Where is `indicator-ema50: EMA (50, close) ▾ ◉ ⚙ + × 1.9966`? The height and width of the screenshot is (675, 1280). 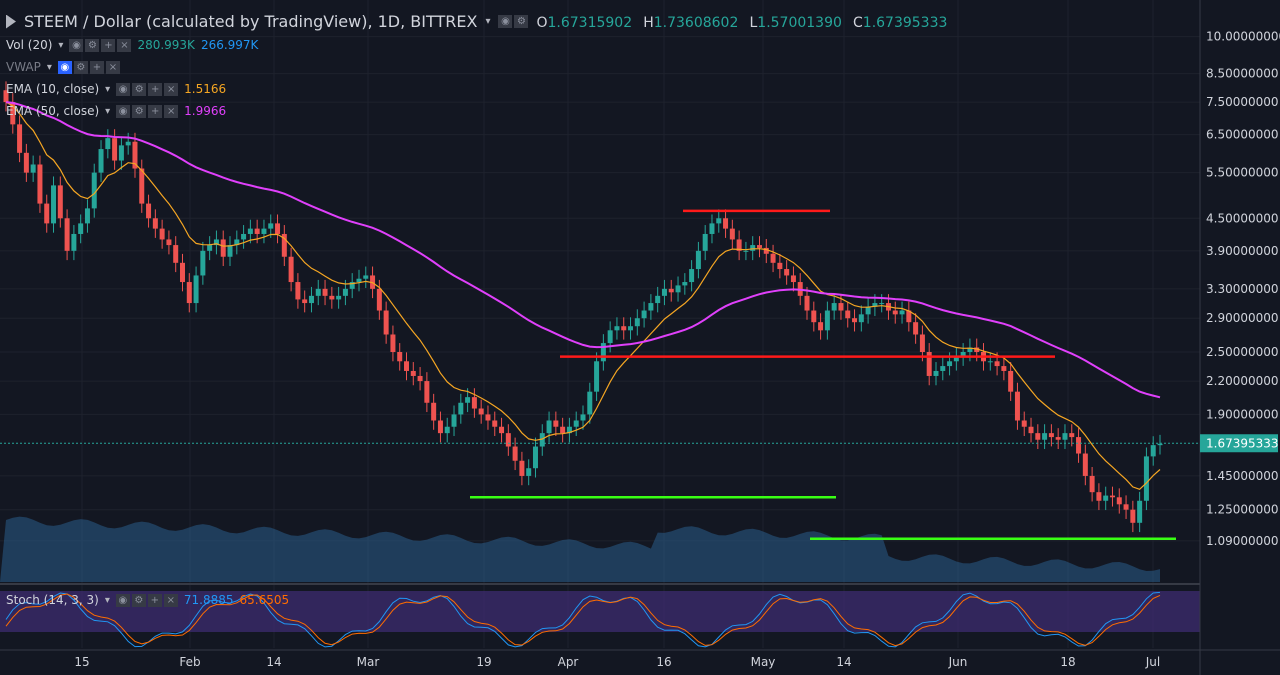 indicator-ema50: EMA (50, close) ▾ ◉ ⚙ + × 1.9966 is located at coordinates (116, 111).